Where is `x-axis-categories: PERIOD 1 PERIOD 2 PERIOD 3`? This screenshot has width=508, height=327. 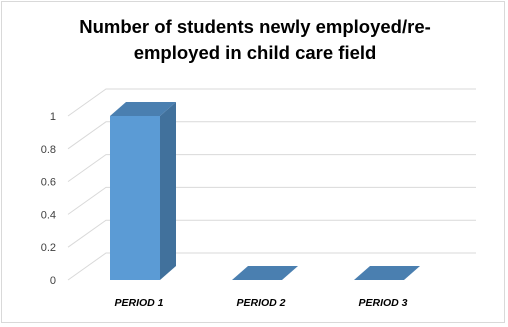
x-axis-categories: PERIOD 1 PERIOD 2 PERIOD 3 is located at coordinates (260, 303).